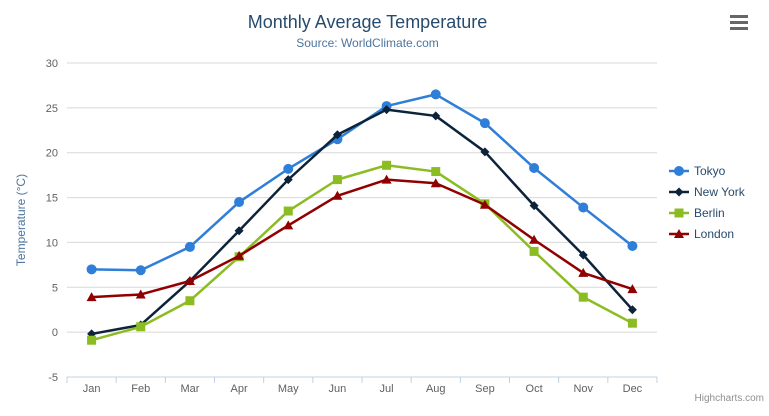  What do you see at coordinates (92, 389) in the screenshot?
I see `x-axis-label: Jan` at bounding box center [92, 389].